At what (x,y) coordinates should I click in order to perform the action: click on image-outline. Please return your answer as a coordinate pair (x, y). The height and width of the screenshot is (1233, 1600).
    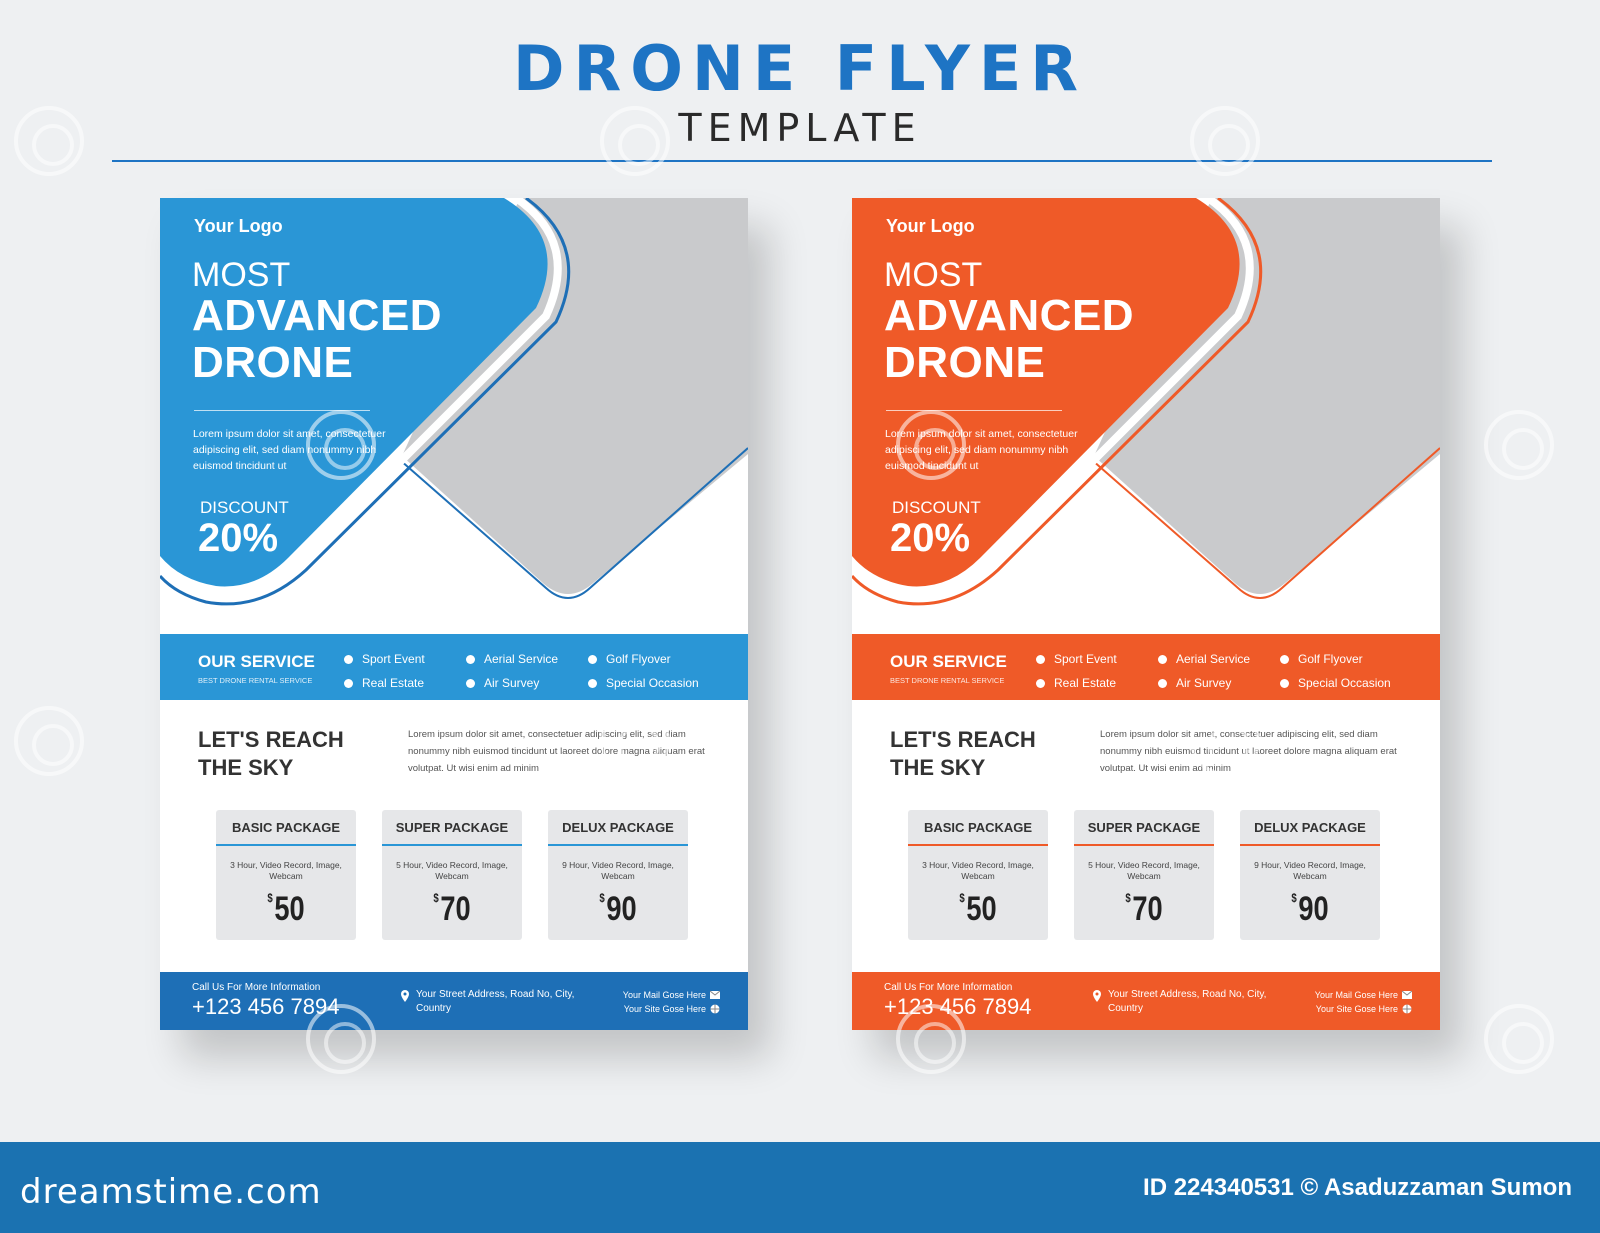
    Looking at the image, I should click on (573, 523).